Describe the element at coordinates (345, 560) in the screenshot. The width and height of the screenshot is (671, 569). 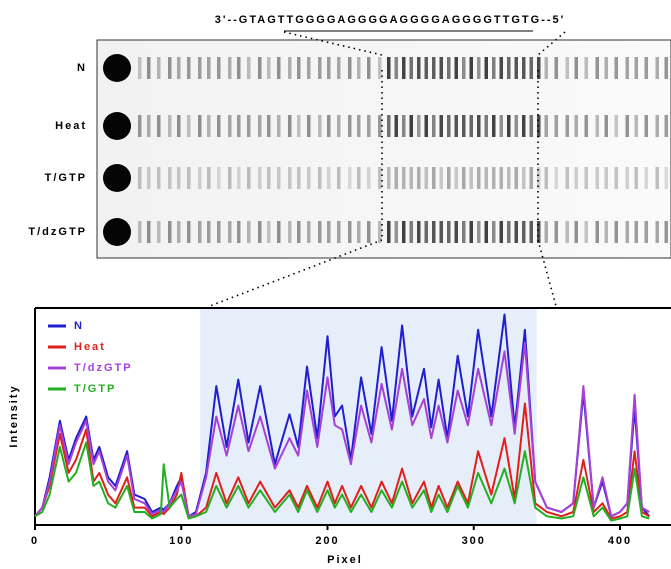
I see `x-axis-label: Pixel` at that location.